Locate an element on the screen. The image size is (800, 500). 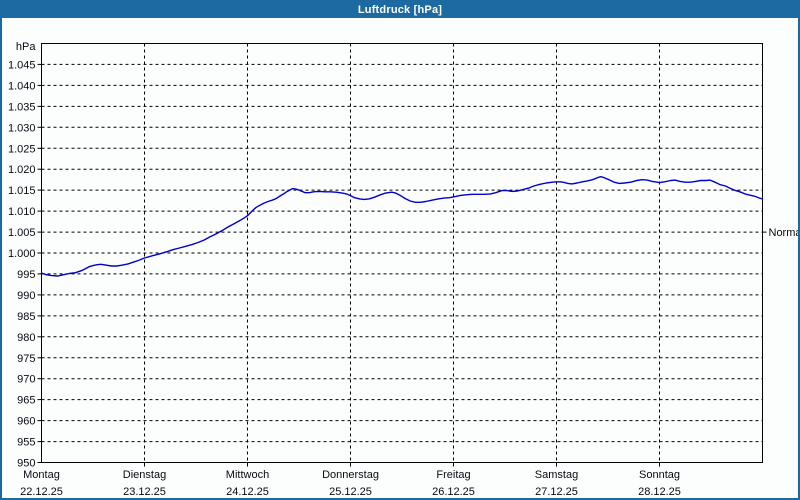
x-day-label: Sonntag is located at coordinates (659, 475).